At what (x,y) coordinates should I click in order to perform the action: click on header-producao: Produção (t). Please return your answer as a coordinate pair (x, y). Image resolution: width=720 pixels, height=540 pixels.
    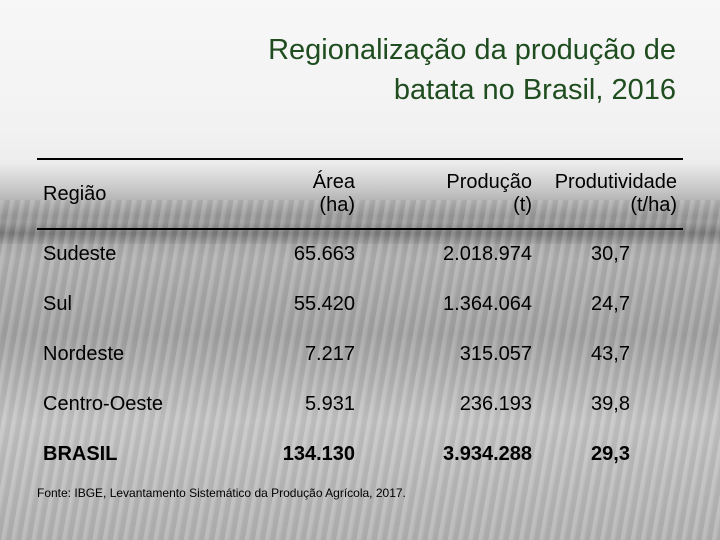
    Looking at the image, I should click on (449, 194).